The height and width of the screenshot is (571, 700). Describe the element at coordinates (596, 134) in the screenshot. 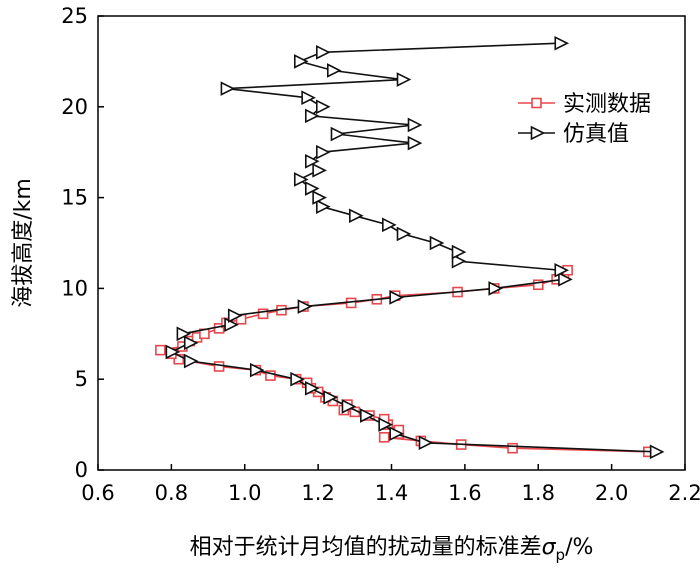

I see `legend-label: 仿真值` at that location.